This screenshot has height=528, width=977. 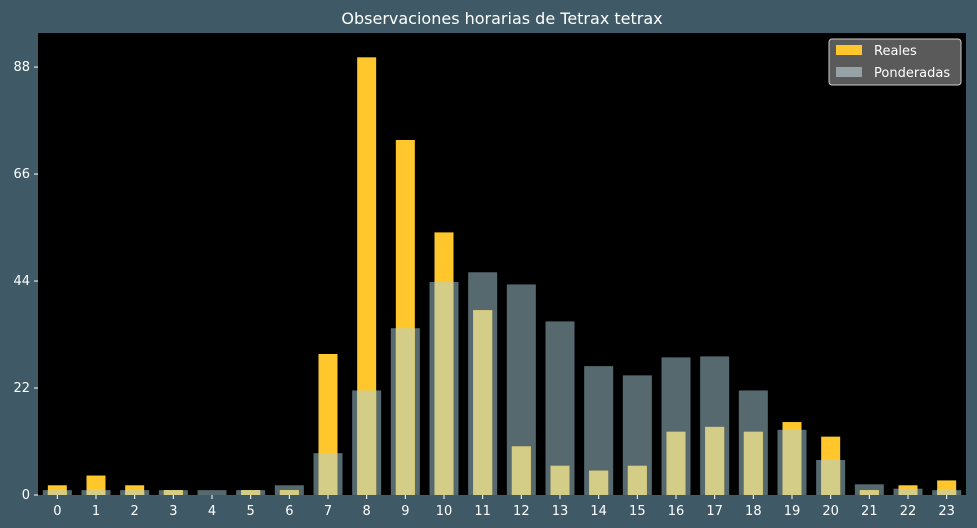 What do you see at coordinates (251, 511) in the screenshot?
I see `x-tick-label-5: 5` at bounding box center [251, 511].